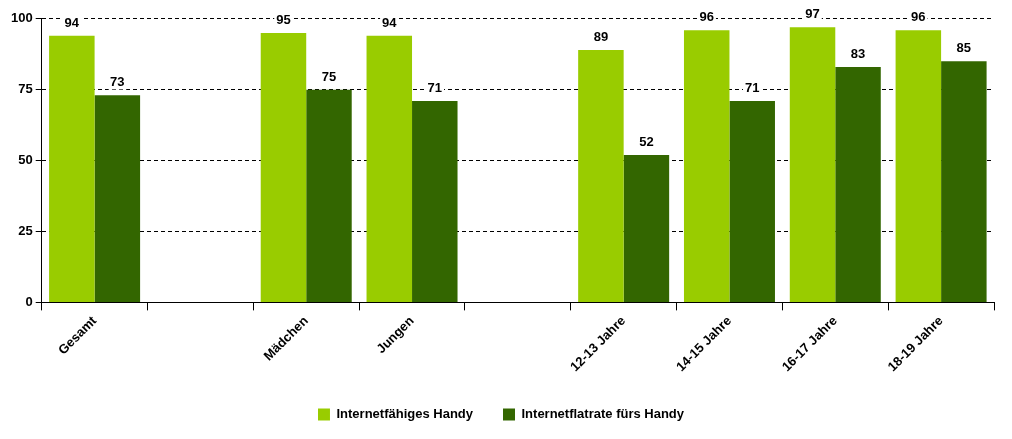  Describe the element at coordinates (25, 160) in the screenshot. I see `y-tick-label: 50` at that location.